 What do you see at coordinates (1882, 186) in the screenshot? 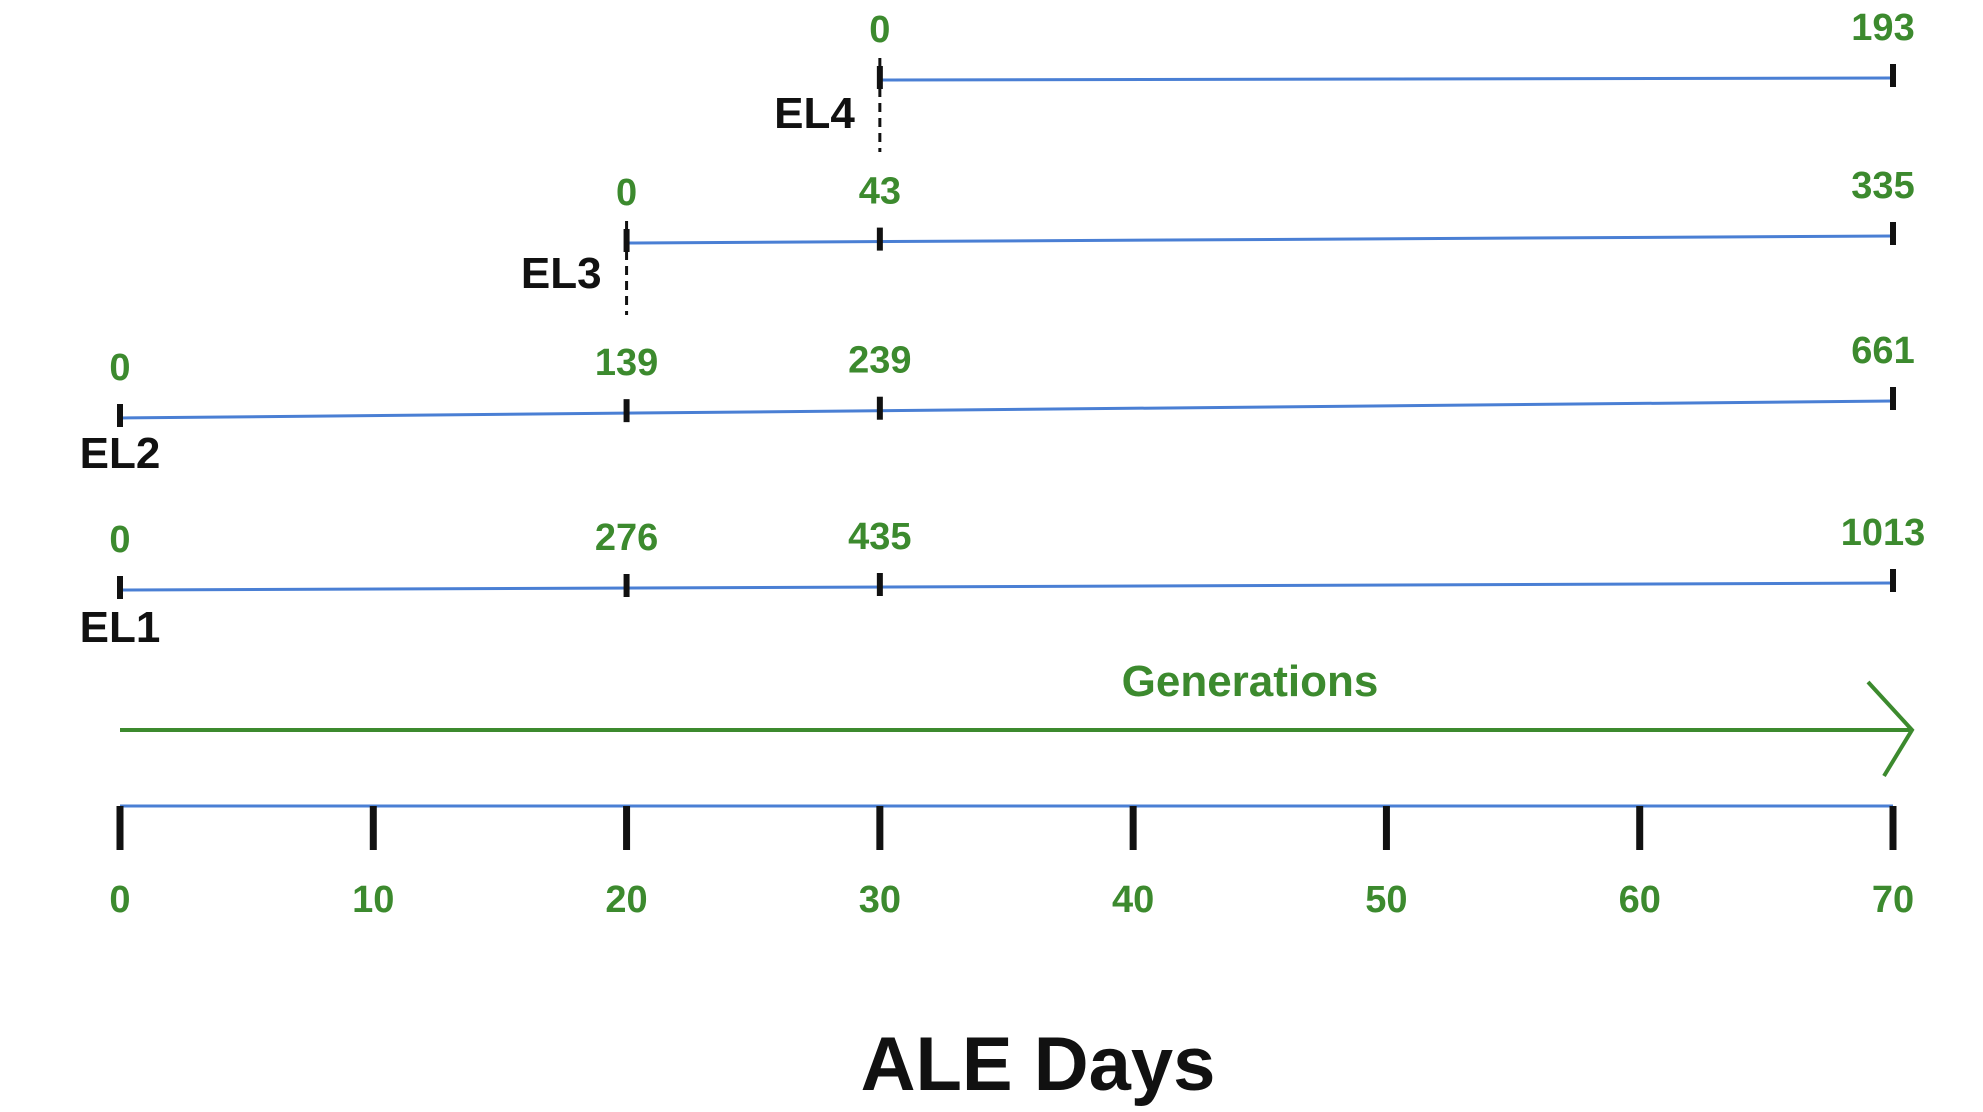
I see `el3-generation-value-2: 335` at bounding box center [1882, 186].